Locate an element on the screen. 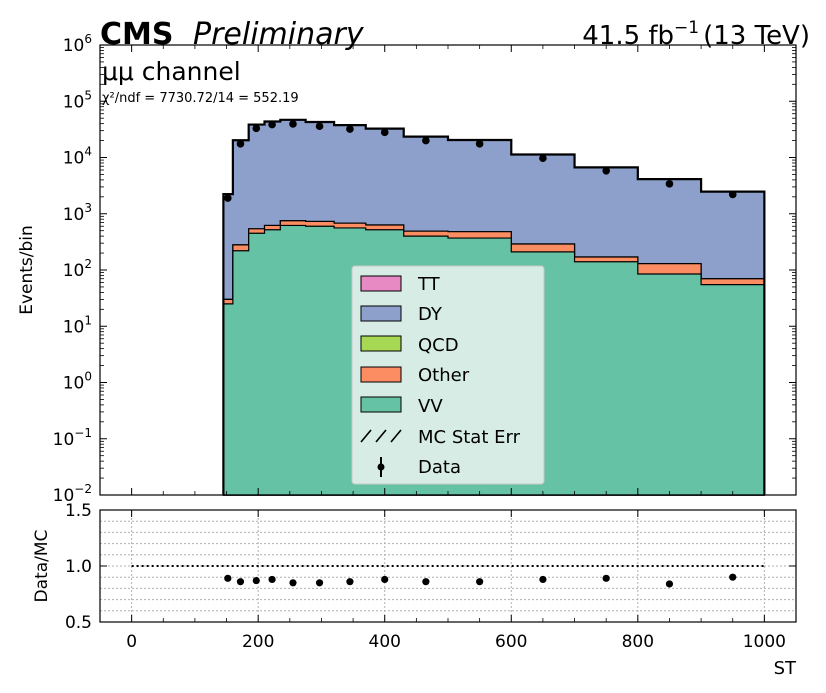 The height and width of the screenshot is (693, 826). ratio-y-tick-label: 1.0 is located at coordinates (78, 567).